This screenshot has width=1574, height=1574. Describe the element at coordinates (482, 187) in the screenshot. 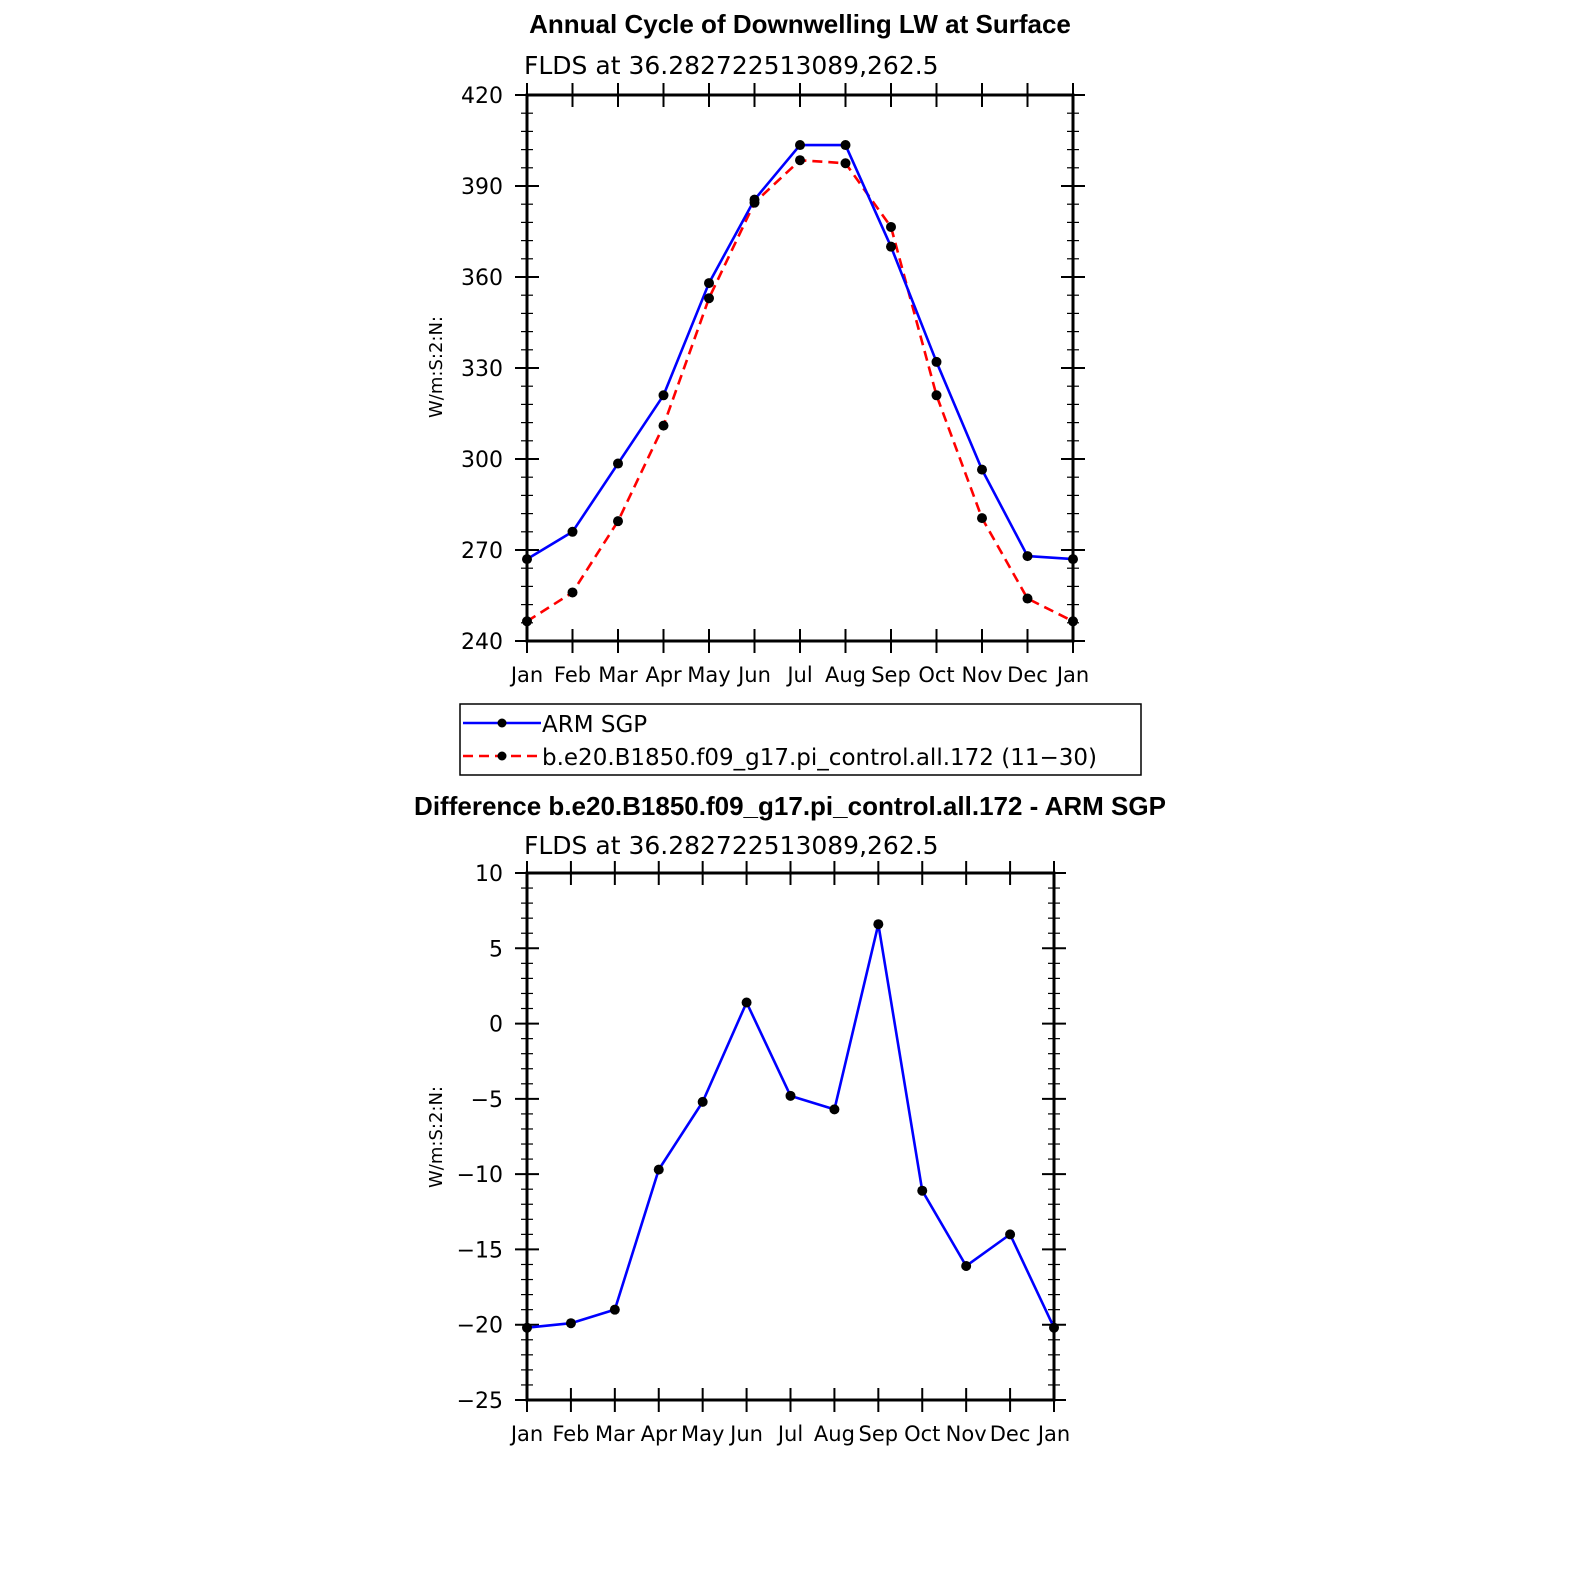

I see `top-chart-ytick-label: 390` at that location.